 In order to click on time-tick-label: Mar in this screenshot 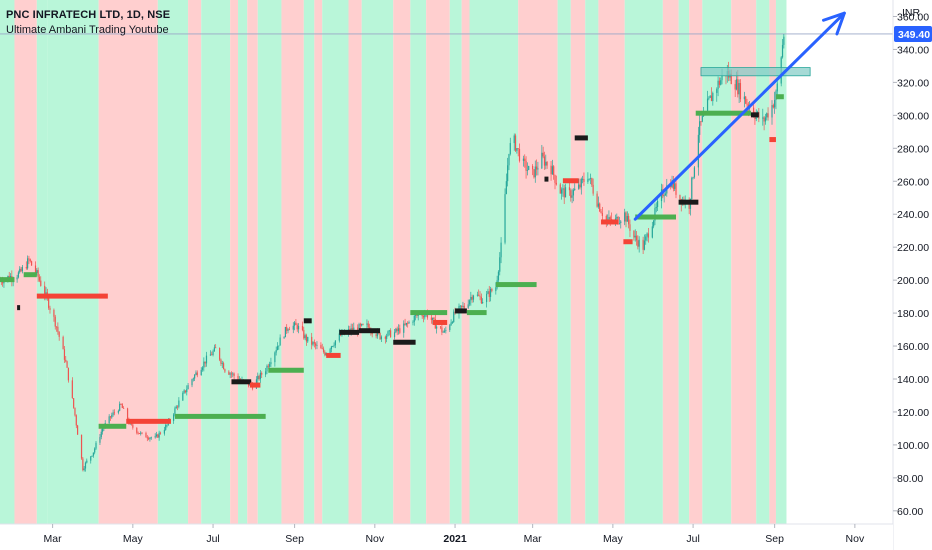, I will do `click(533, 539)`.